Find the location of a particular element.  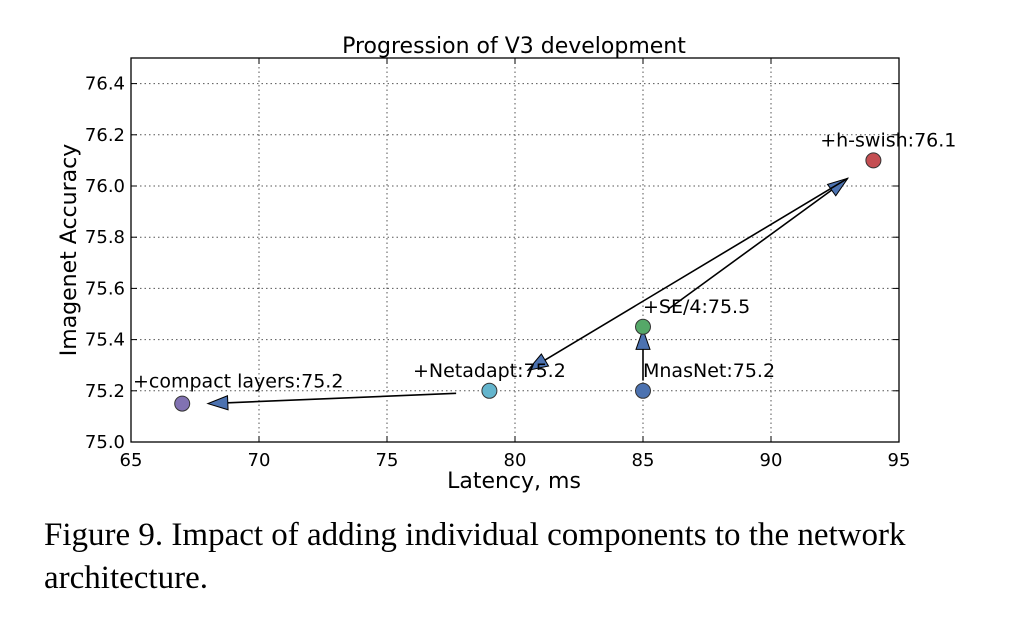

label-netadapt: +Netadapt:75.2 is located at coordinates (489, 371).